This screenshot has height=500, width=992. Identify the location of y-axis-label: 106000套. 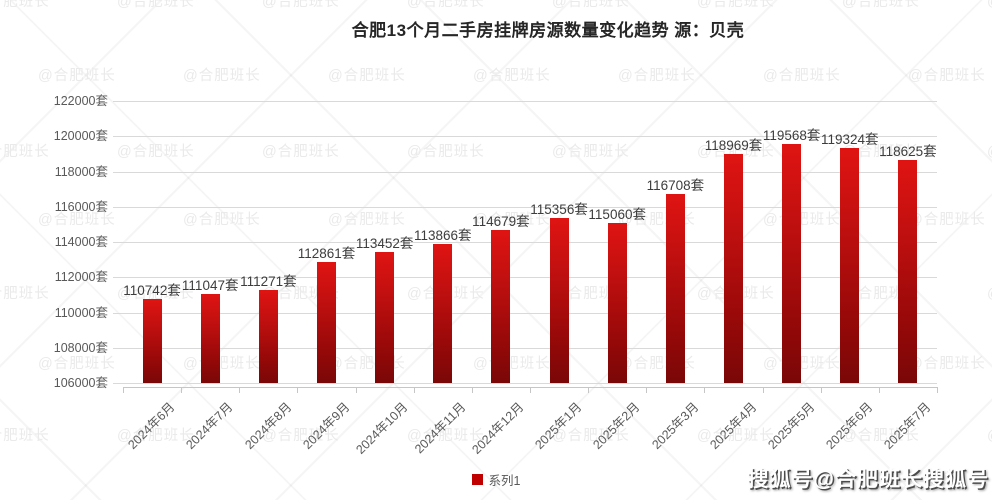
(80, 383).